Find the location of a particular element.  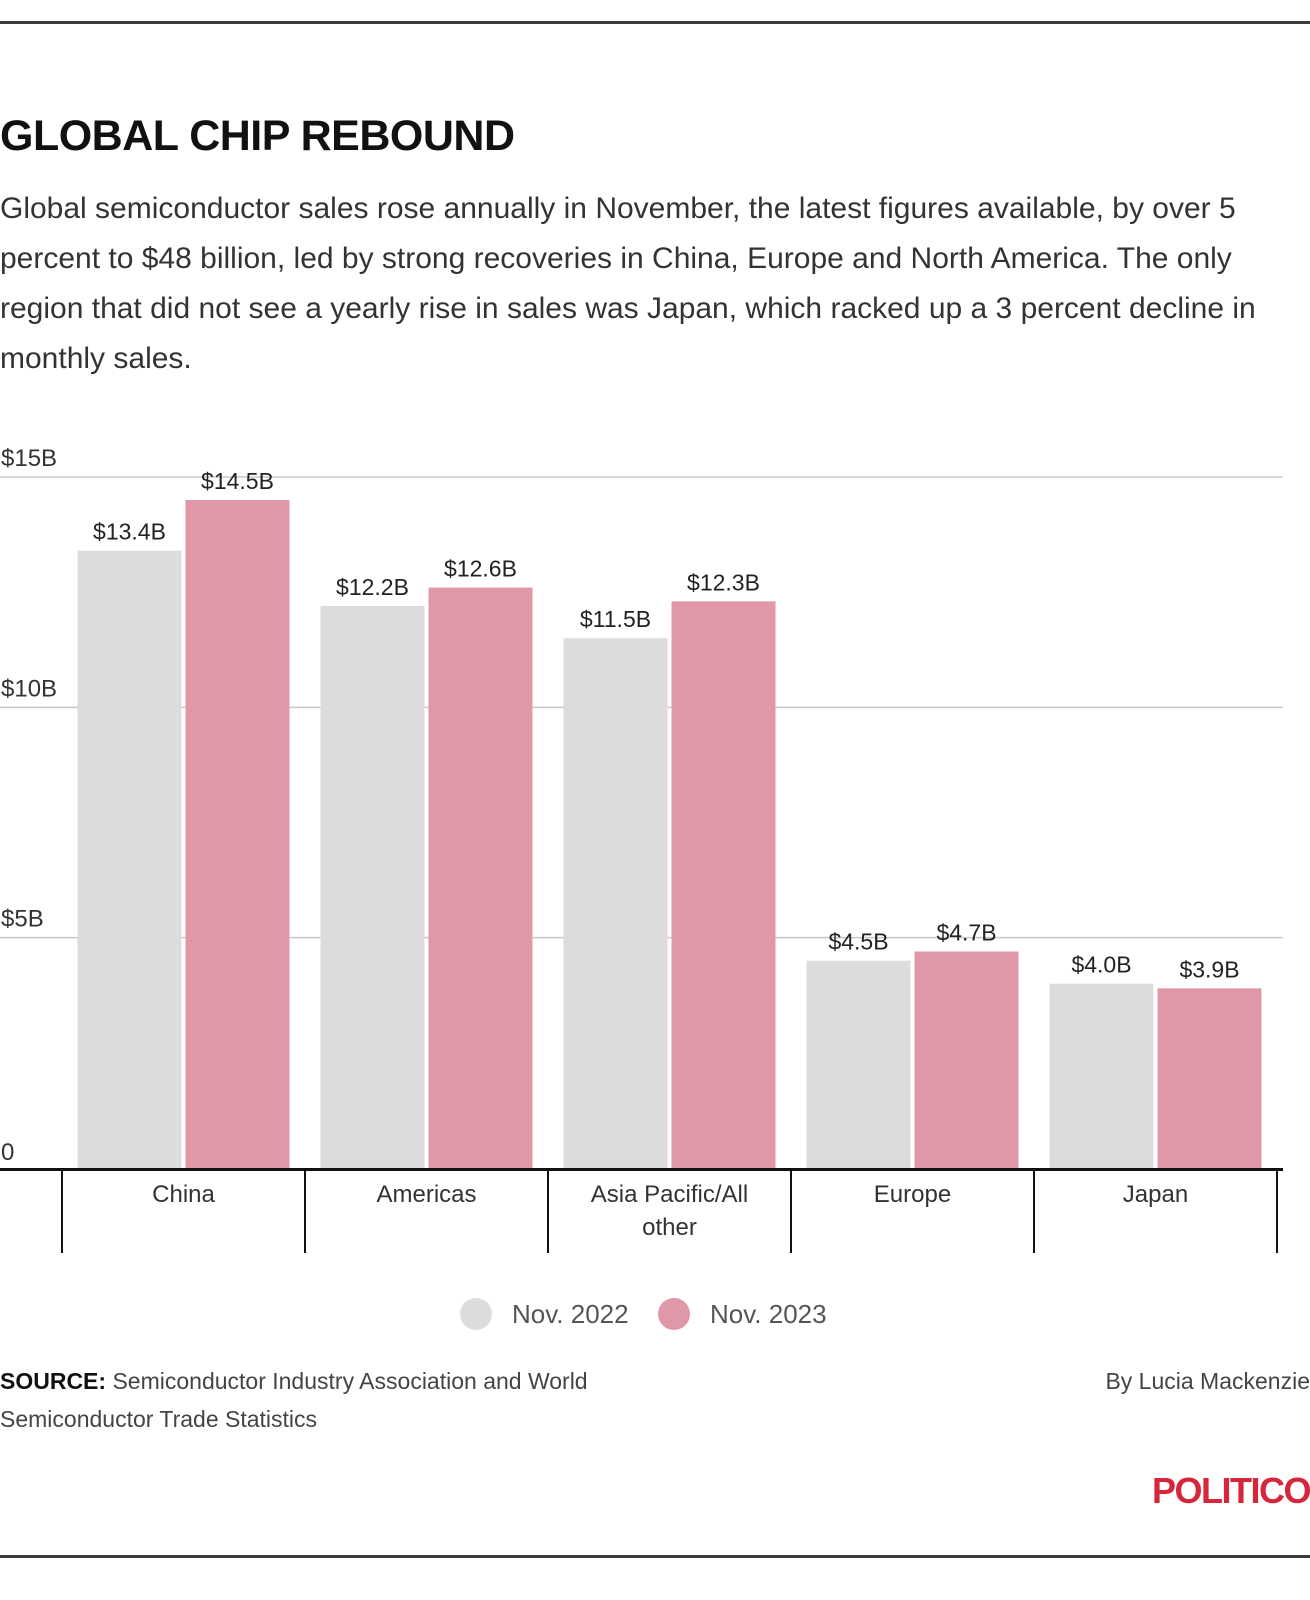

x-tick-label: Europe is located at coordinates (912, 1194).